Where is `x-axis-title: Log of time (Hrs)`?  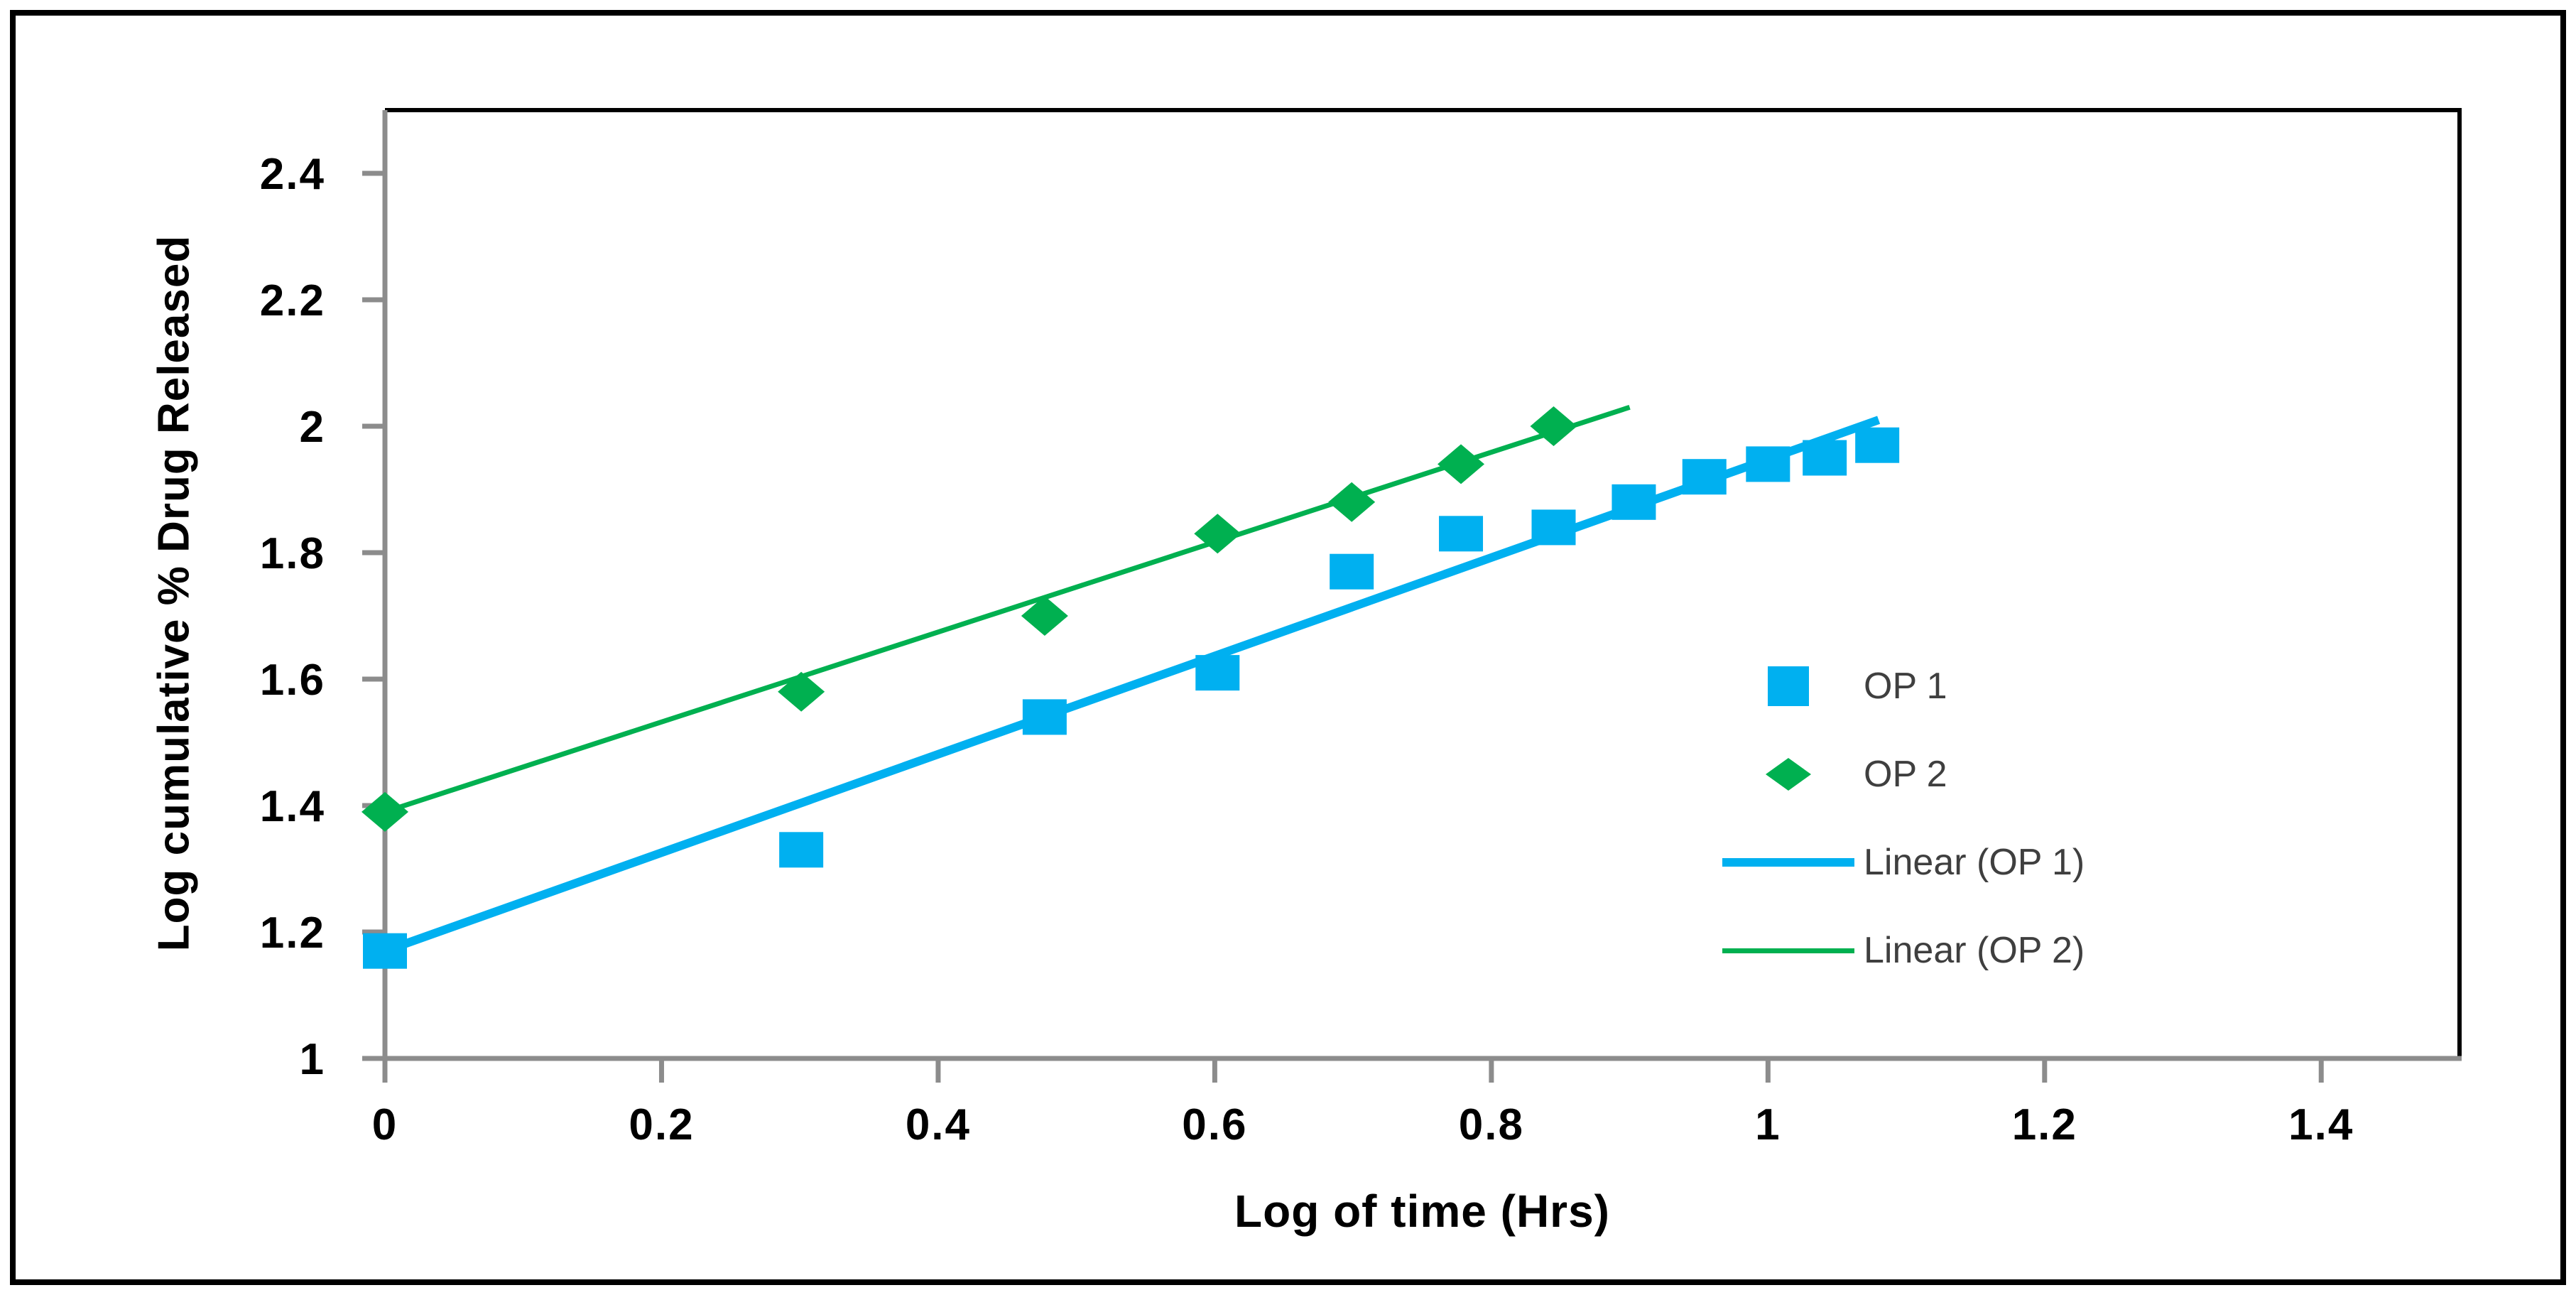
x-axis-title: Log of time (Hrs) is located at coordinates (1422, 1211).